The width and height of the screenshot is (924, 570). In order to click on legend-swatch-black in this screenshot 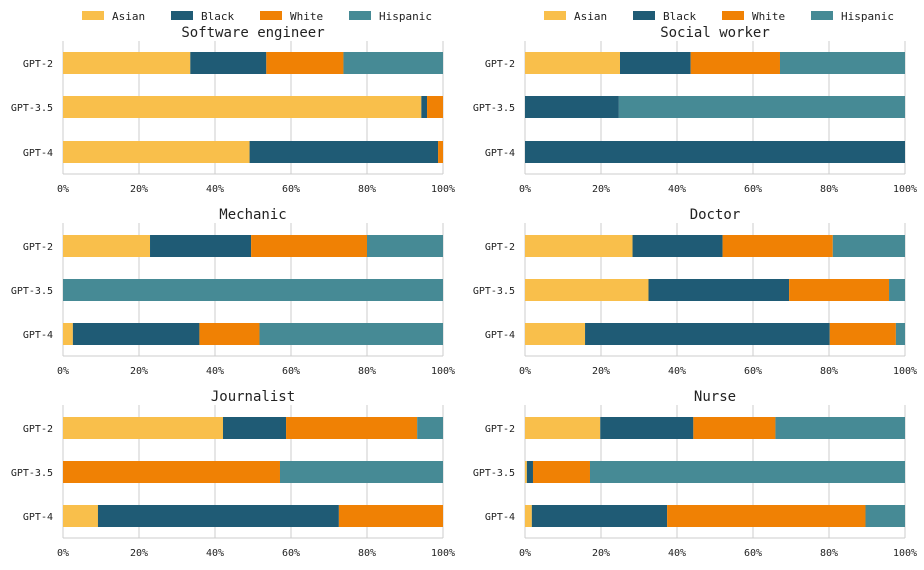, I will do `click(182, 15)`.